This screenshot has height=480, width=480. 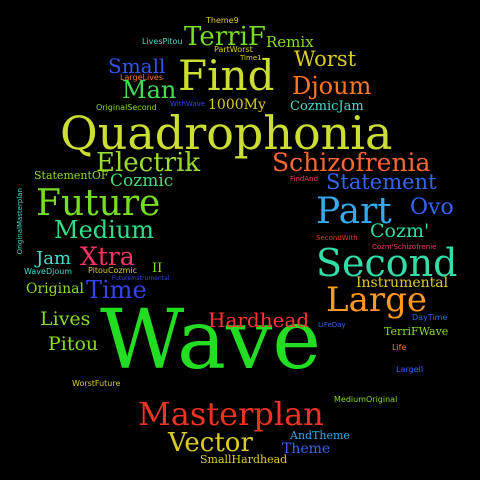 I want to click on word-small: Small, so click(x=137, y=66).